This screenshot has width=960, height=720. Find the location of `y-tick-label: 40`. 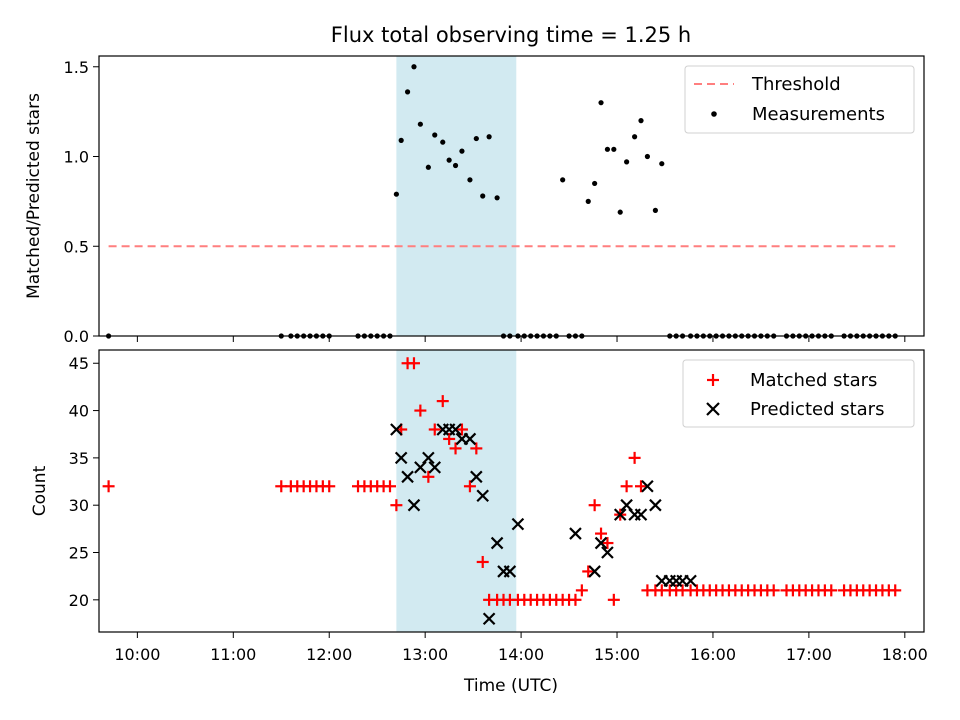

y-tick-label: 40 is located at coordinates (79, 411).